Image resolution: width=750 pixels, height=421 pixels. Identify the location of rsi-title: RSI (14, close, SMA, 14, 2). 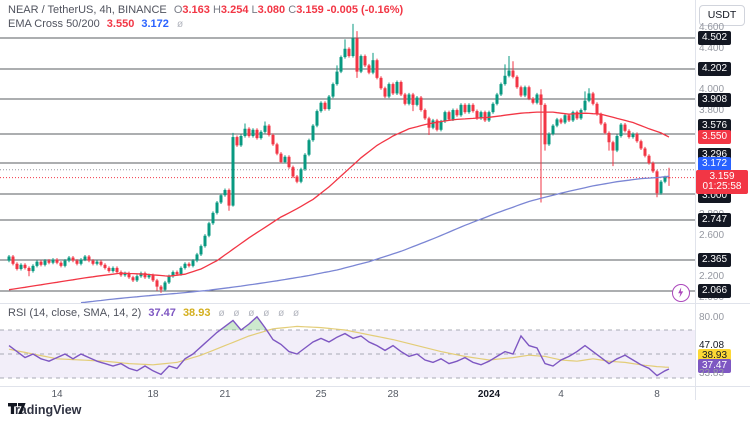
(75, 313).